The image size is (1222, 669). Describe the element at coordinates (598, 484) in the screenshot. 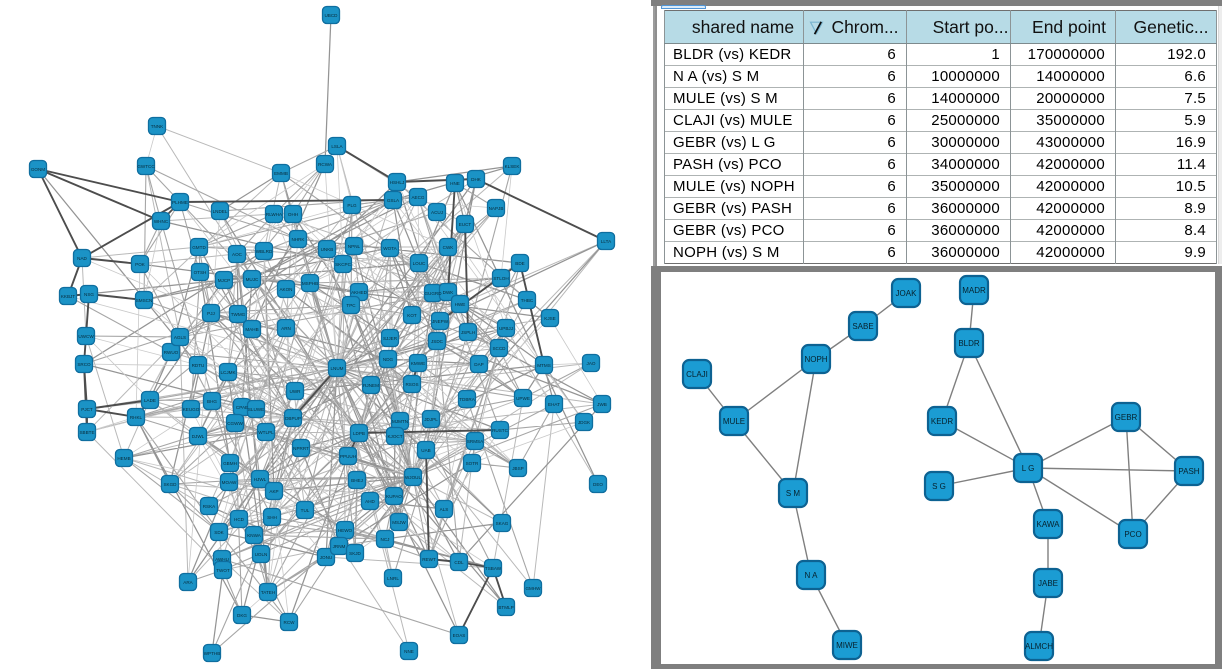

I see `svg-text: DEO` at that location.